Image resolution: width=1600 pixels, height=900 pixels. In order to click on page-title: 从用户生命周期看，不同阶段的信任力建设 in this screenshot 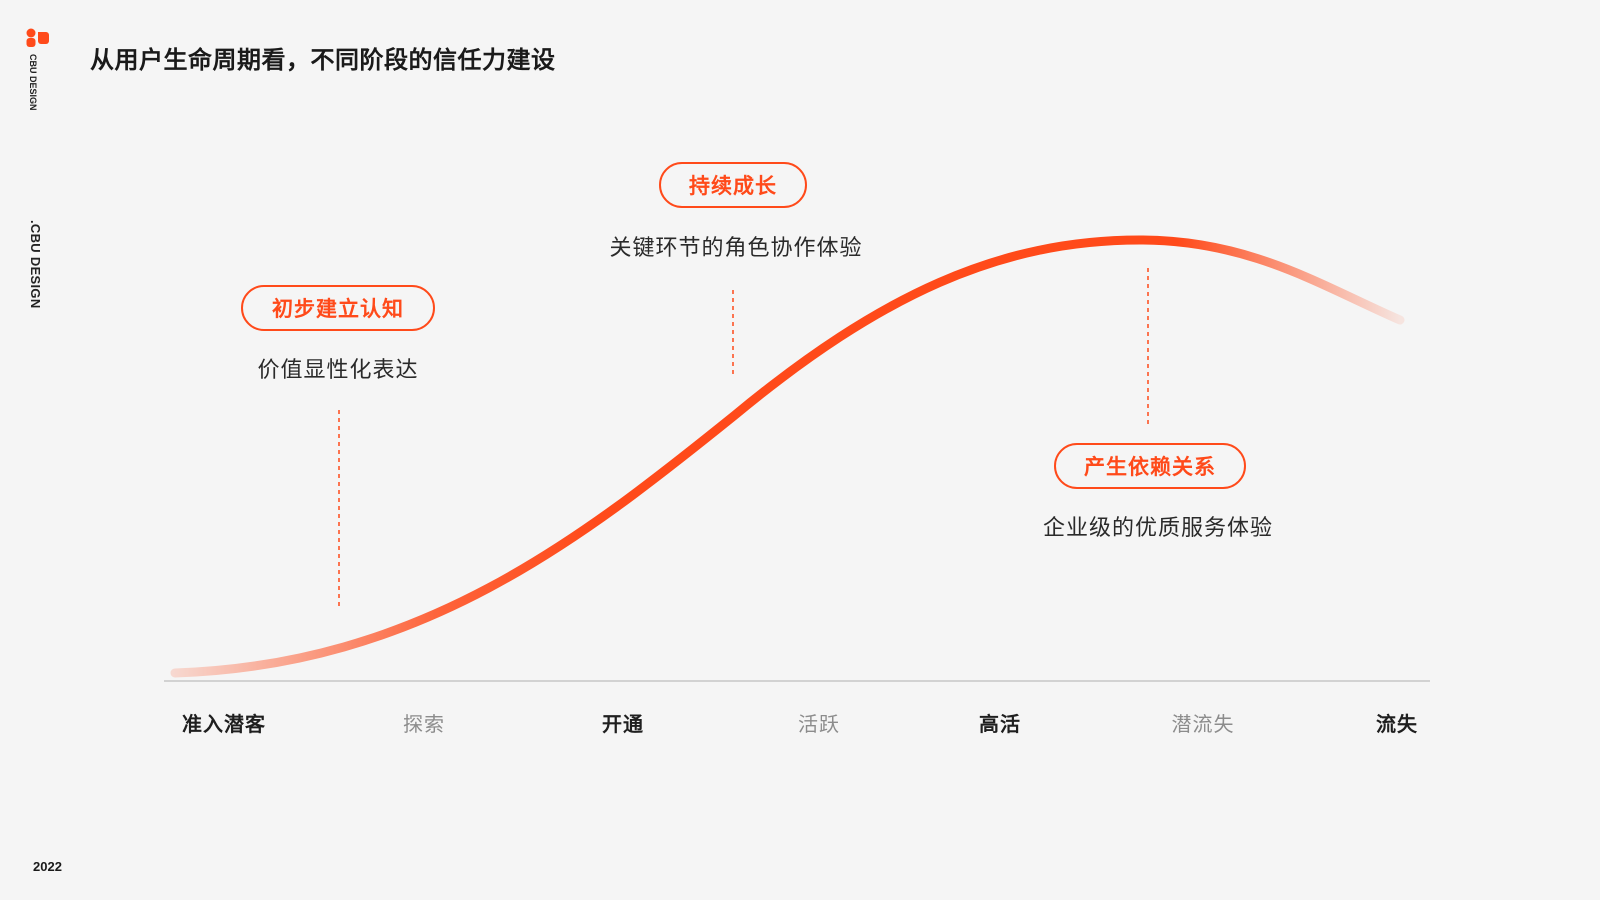, I will do `click(323, 60)`.